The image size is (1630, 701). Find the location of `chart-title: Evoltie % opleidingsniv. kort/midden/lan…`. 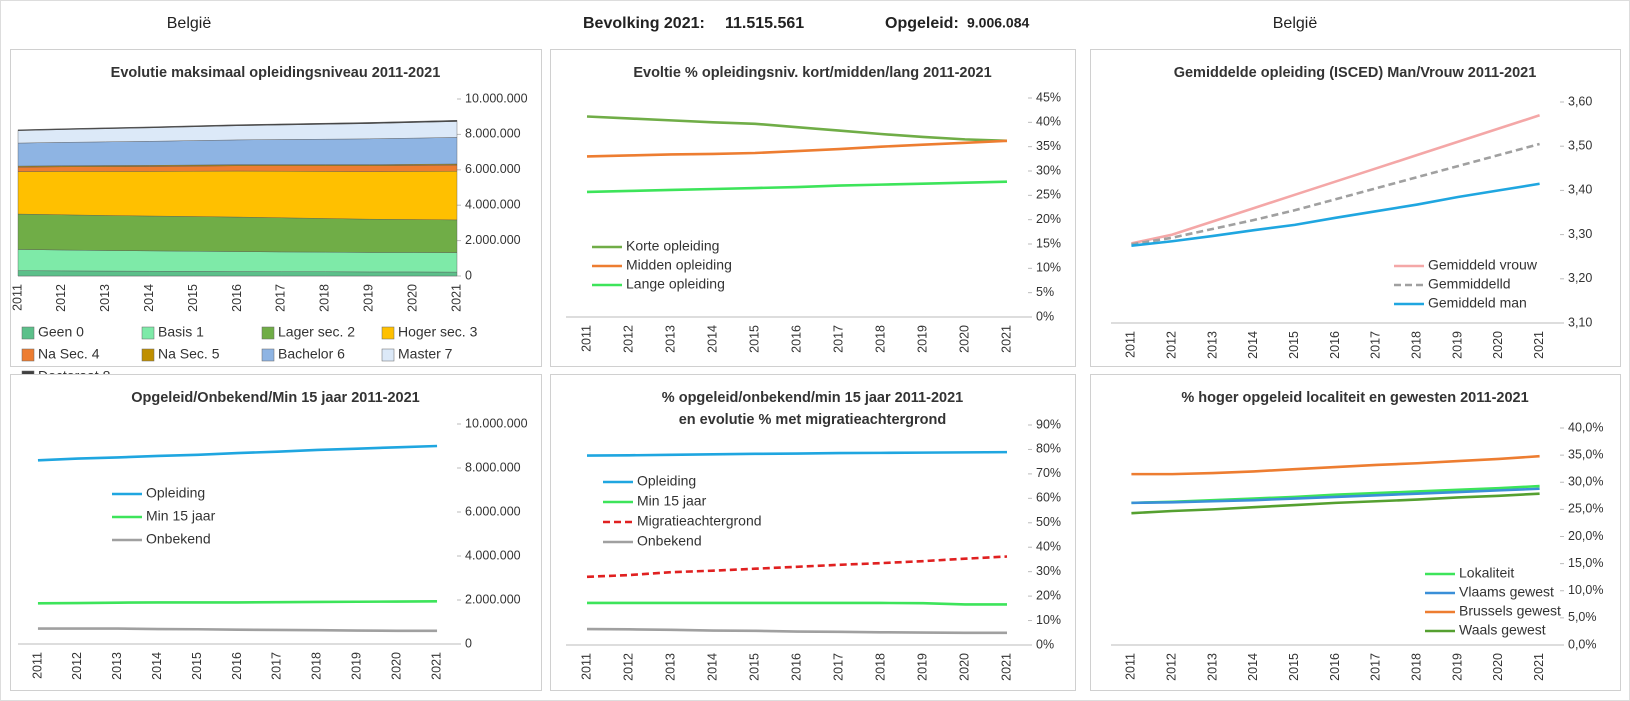

chart-title: Evoltie % opleidingsniv. kort/midden/lan… is located at coordinates (812, 73).